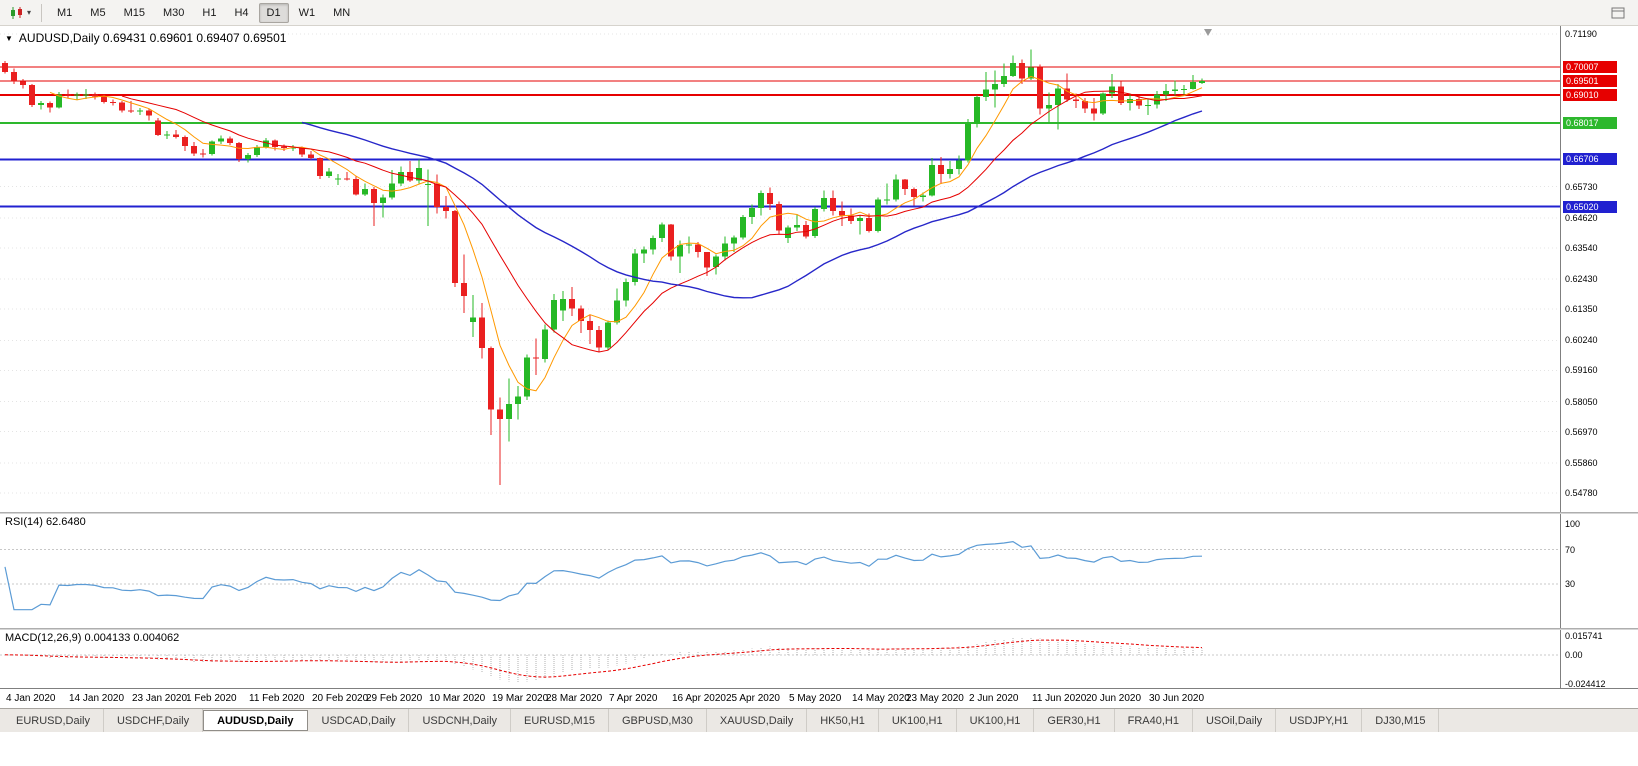 The width and height of the screenshot is (1638, 766). Describe the element at coordinates (342, 12) in the screenshot. I see `timeframe-button-mn: MN` at that location.